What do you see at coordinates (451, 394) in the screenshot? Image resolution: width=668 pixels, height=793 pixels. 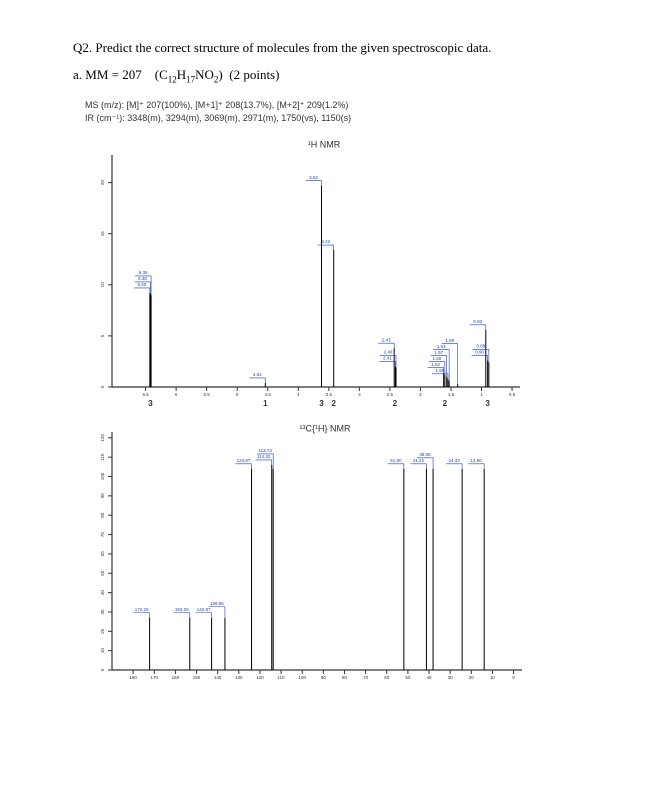 I see `x-tick-label: 1.5` at bounding box center [451, 394].